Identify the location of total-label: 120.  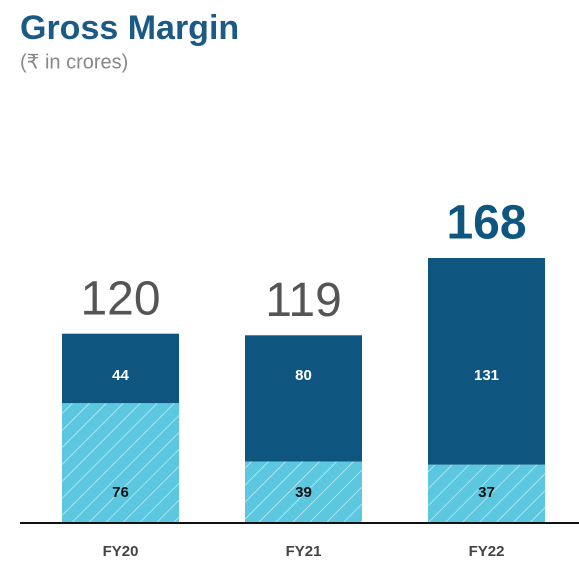
(120, 298).